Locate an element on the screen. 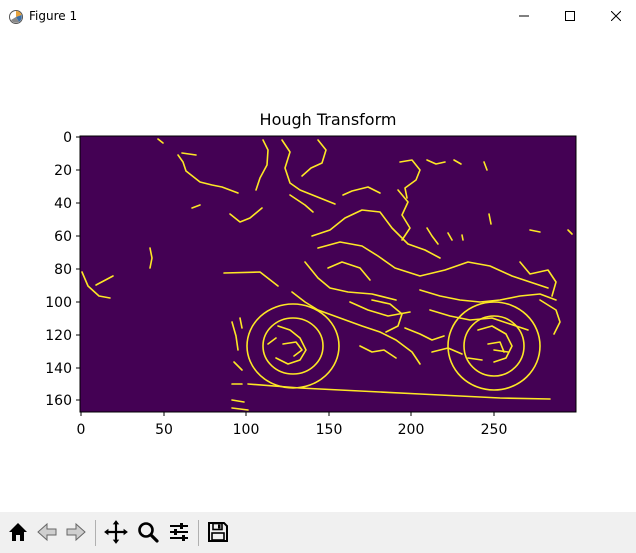  window-titlebar: Figure 1 is located at coordinates (318, 16).